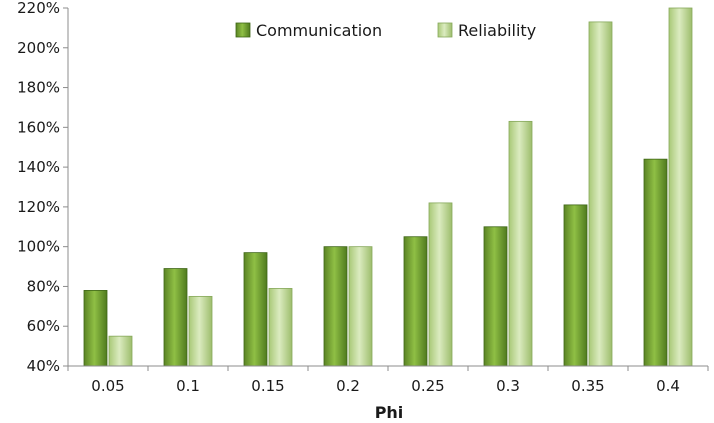 The width and height of the screenshot is (714, 423). What do you see at coordinates (38, 167) in the screenshot?
I see `y-tick-label: 140%` at bounding box center [38, 167].